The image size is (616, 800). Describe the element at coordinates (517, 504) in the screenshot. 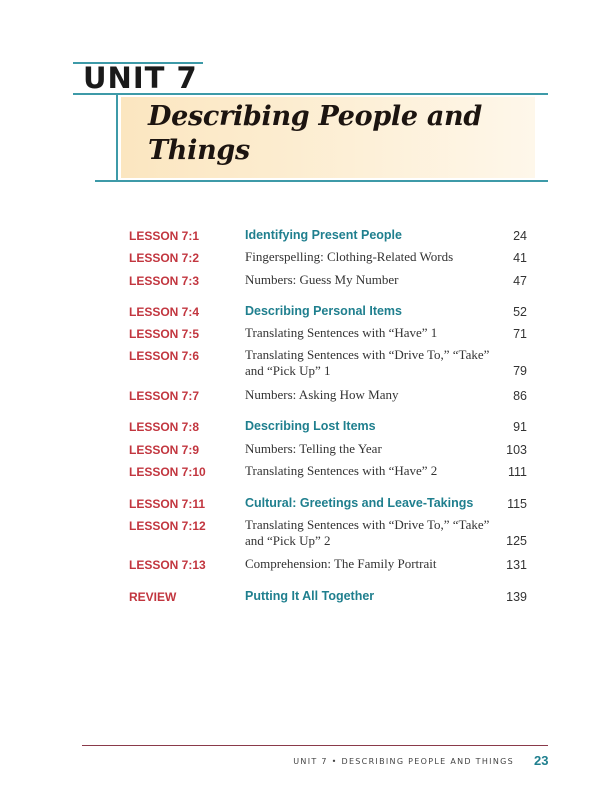

I see `page-ref: 115` at that location.